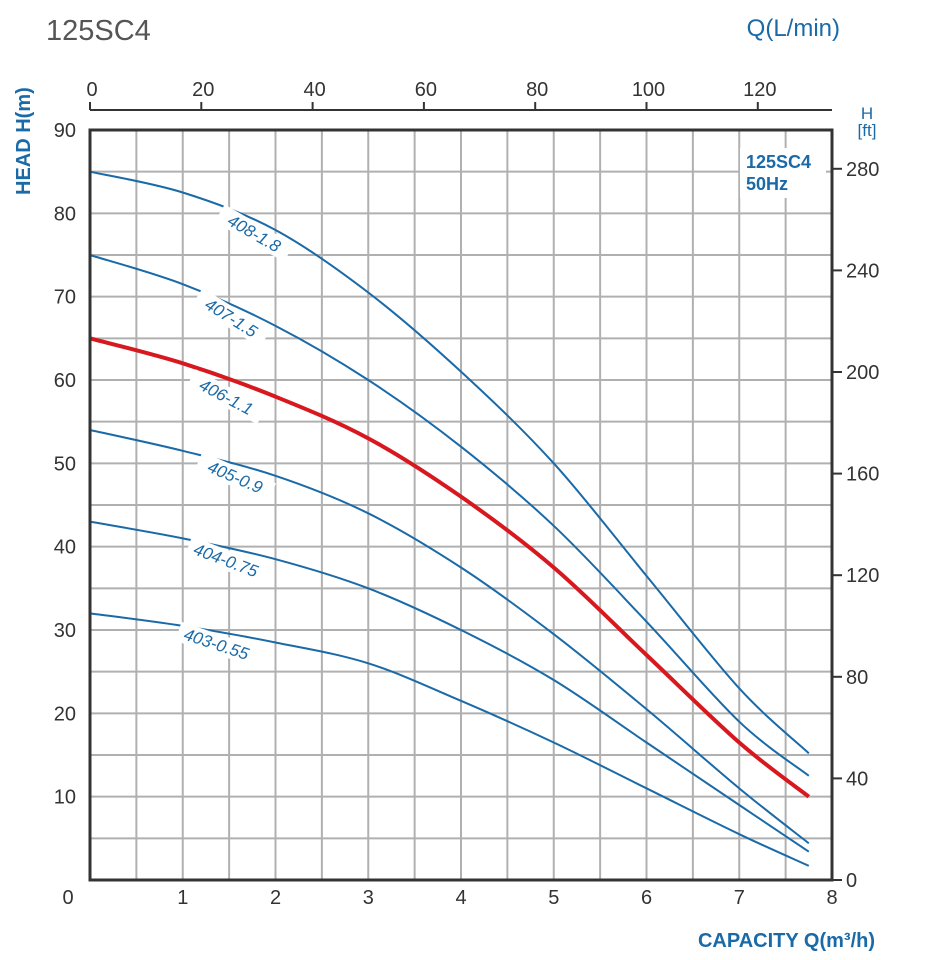  I want to click on chart-title: 125SC4, so click(98, 31).